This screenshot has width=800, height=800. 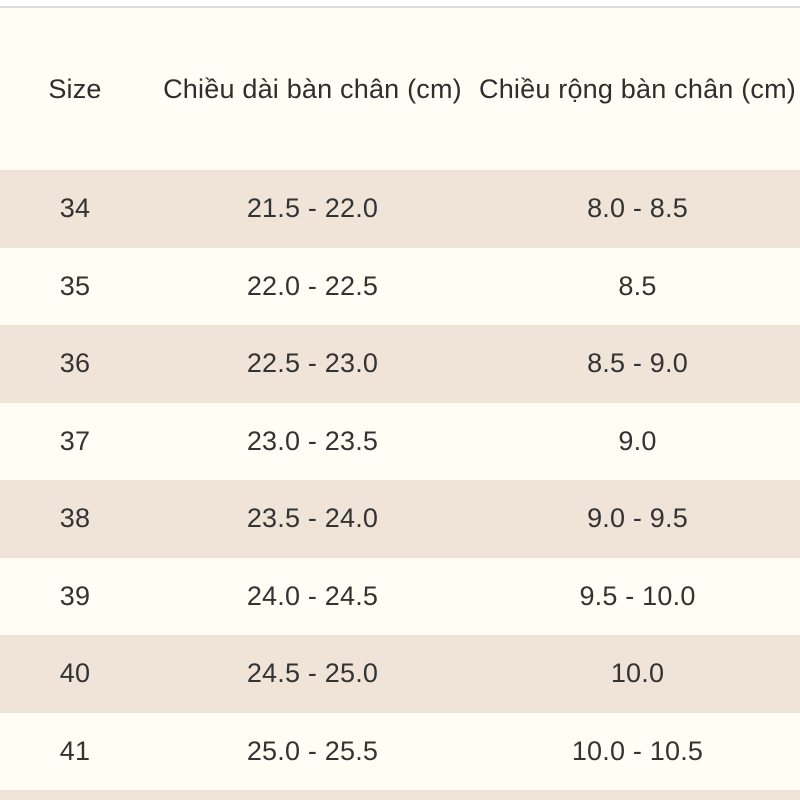 I want to click on cell-size: 38, so click(x=75, y=518).